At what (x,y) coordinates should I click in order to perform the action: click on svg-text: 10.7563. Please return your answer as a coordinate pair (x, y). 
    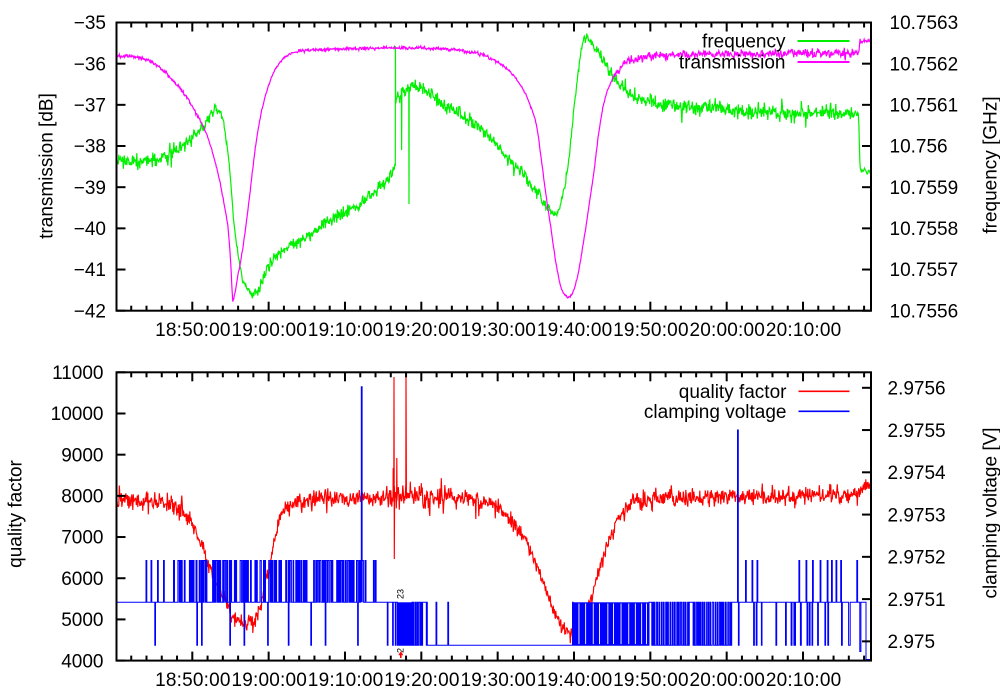
    Looking at the image, I should click on (924, 23).